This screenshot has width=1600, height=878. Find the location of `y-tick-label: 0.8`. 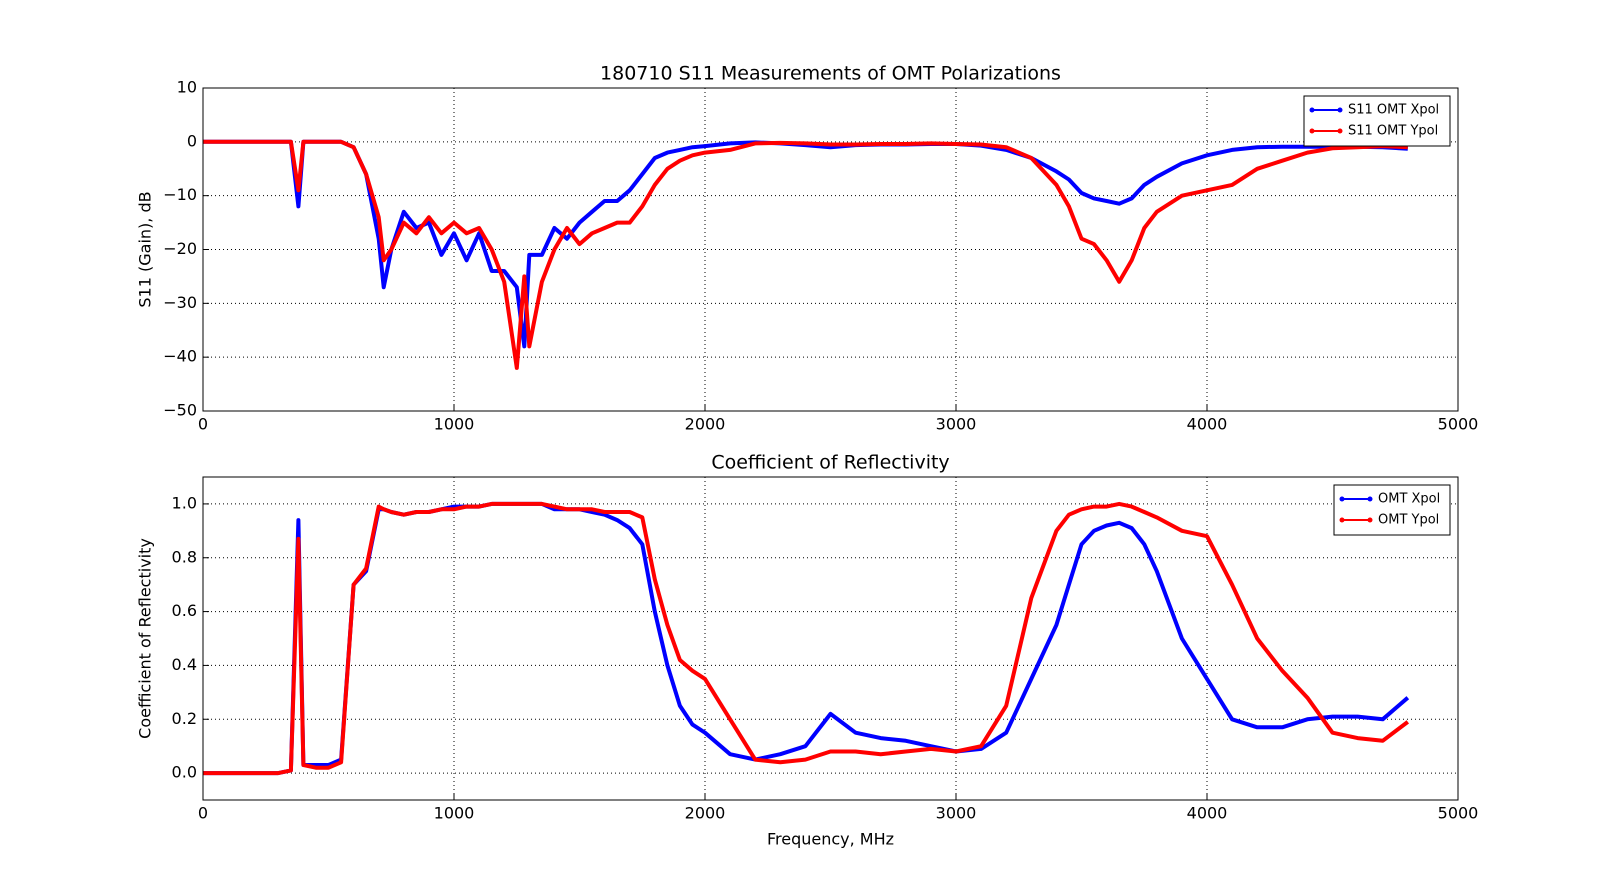

y-tick-label: 0.8 is located at coordinates (184, 556).